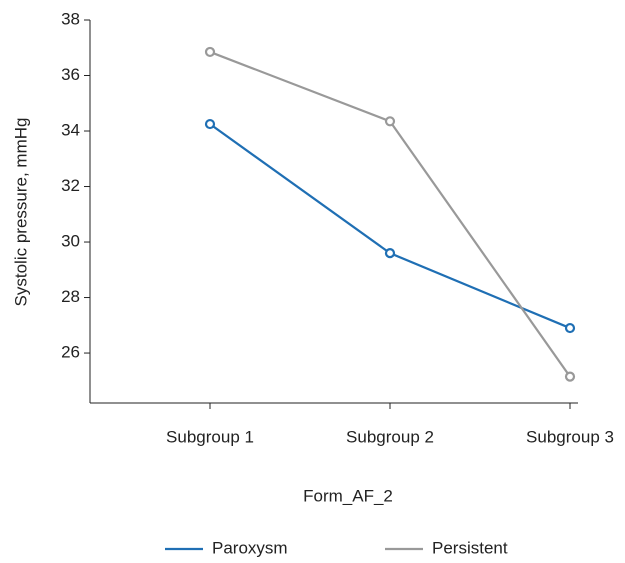 The width and height of the screenshot is (625, 563). Describe the element at coordinates (70, 241) in the screenshot. I see `y-tick-label: 30` at that location.